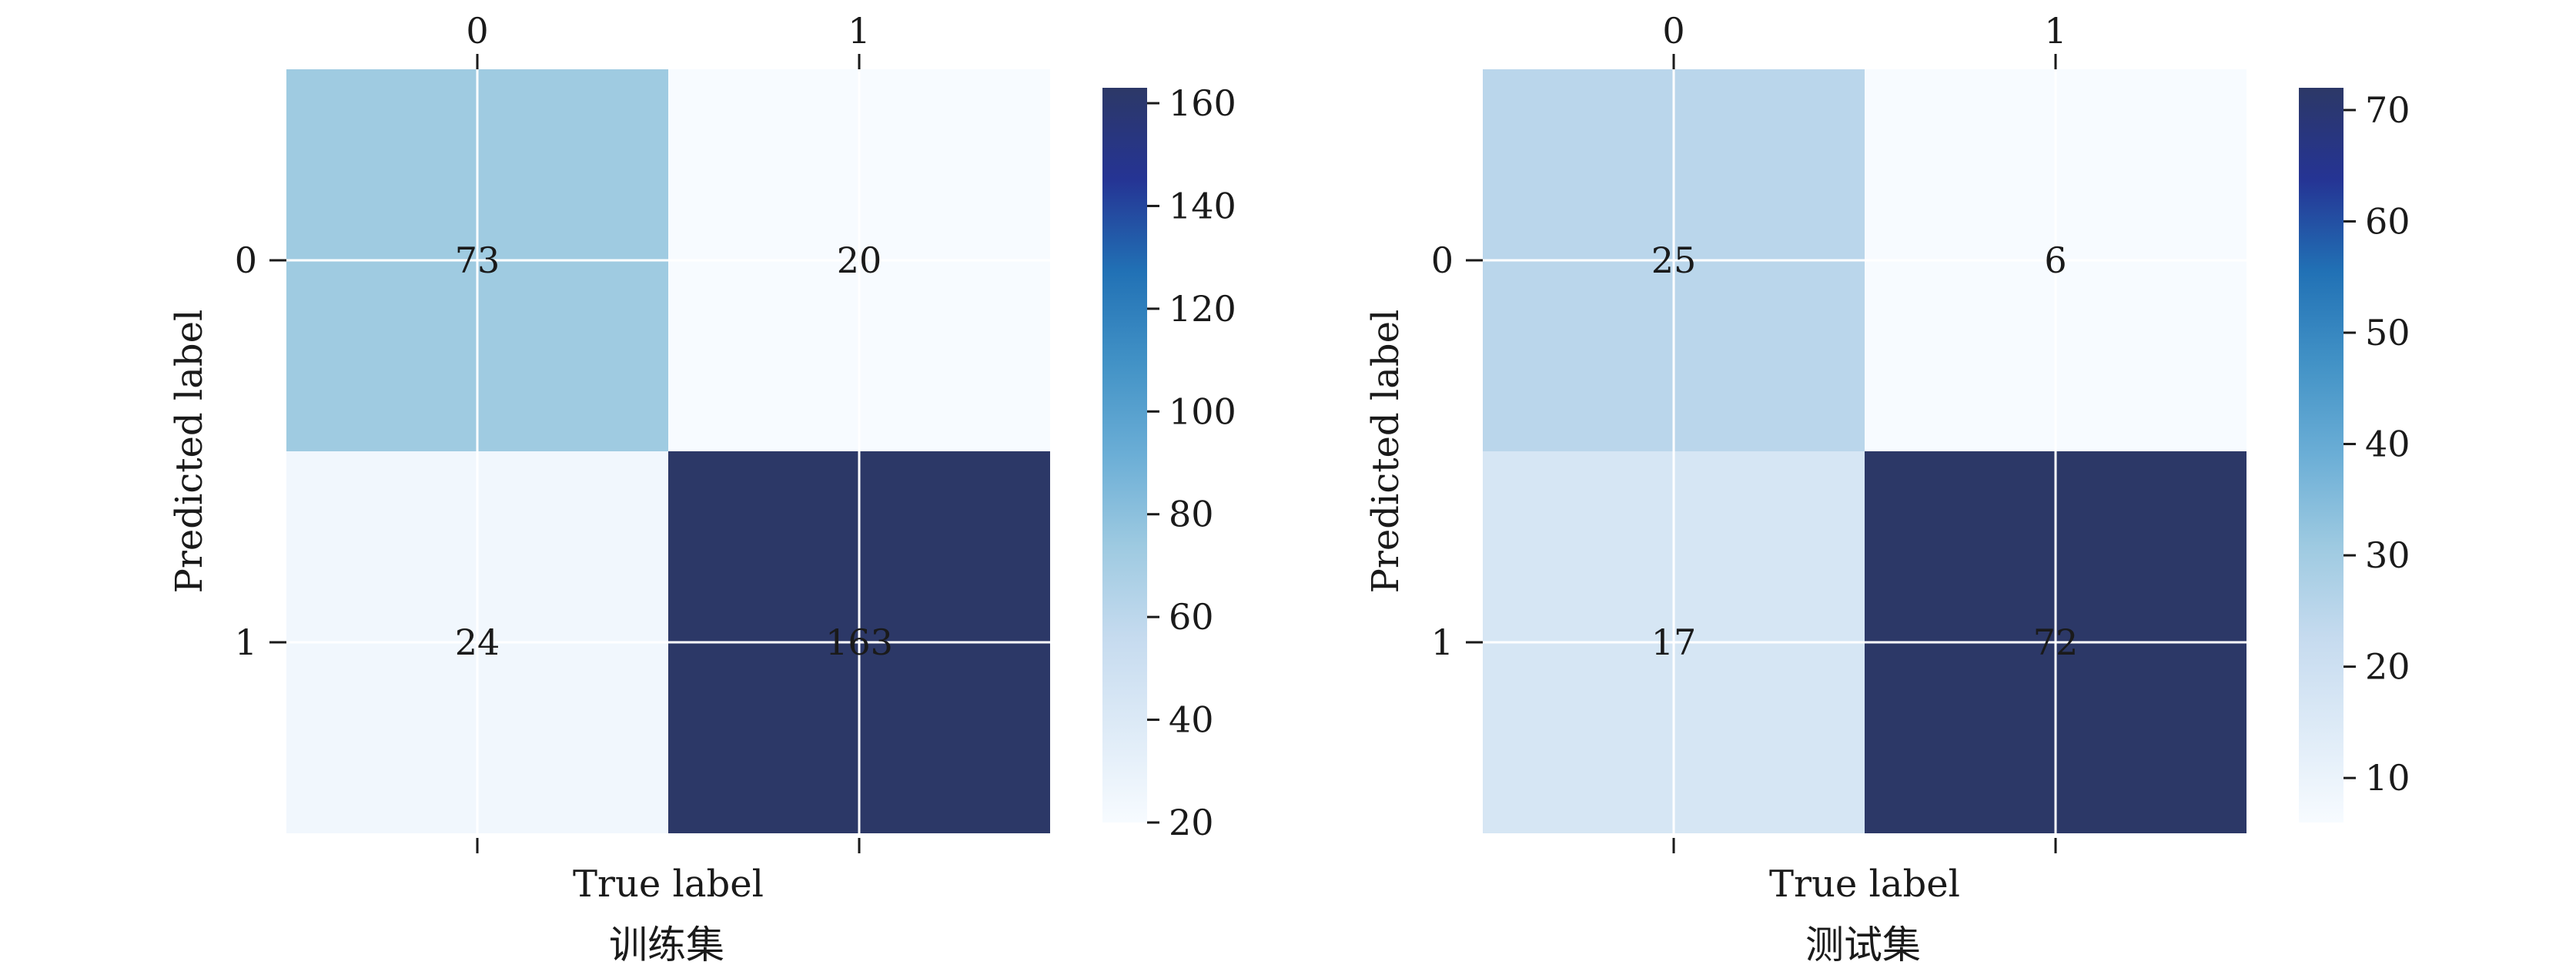  I want to click on cell-value-label: 24, so click(478, 643).